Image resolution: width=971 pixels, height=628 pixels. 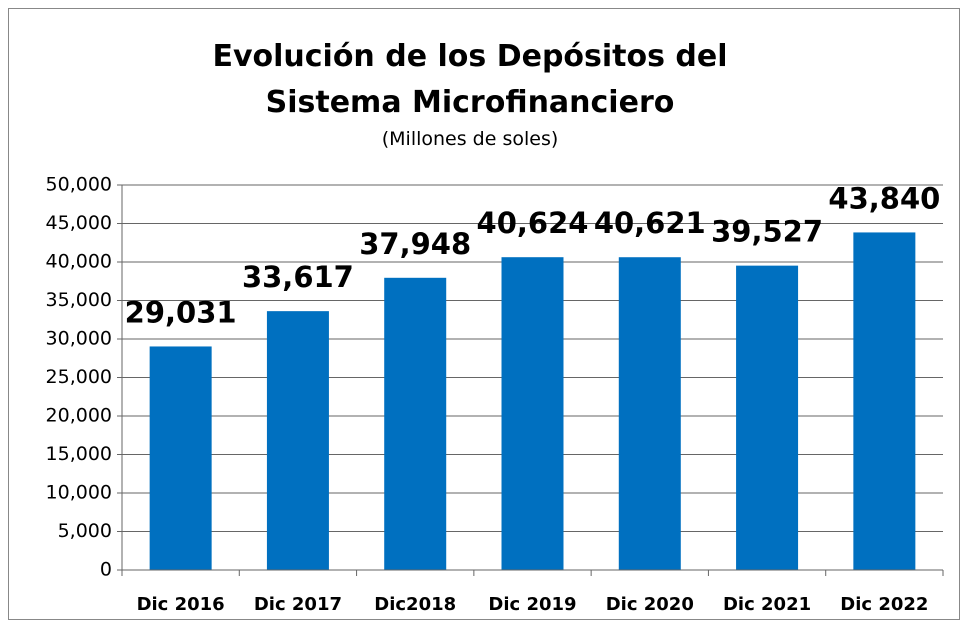 I want to click on x-tick-label: Dic 2021, so click(x=767, y=604).